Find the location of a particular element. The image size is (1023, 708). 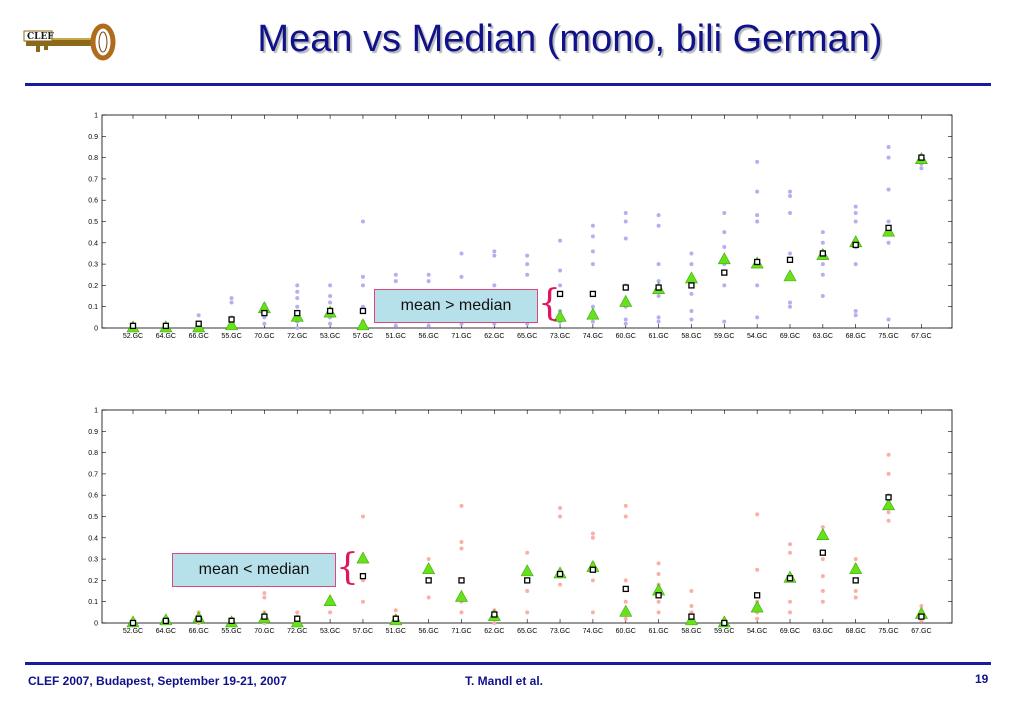

x-tick-label: 53.GC is located at coordinates (330, 631).